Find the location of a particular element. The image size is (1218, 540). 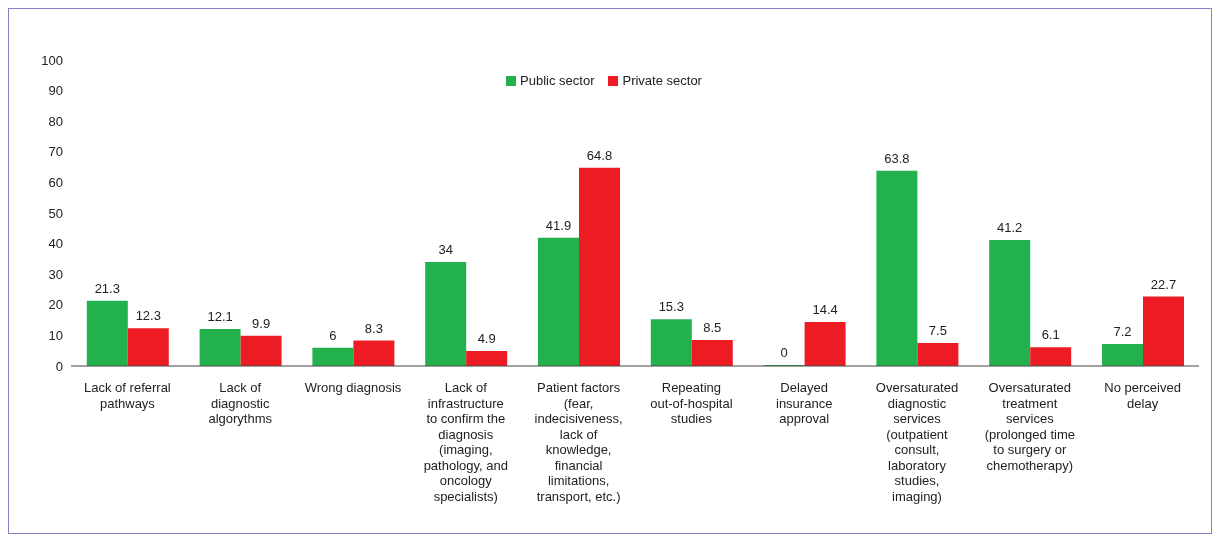

data-label: 6 is located at coordinates (333, 335).